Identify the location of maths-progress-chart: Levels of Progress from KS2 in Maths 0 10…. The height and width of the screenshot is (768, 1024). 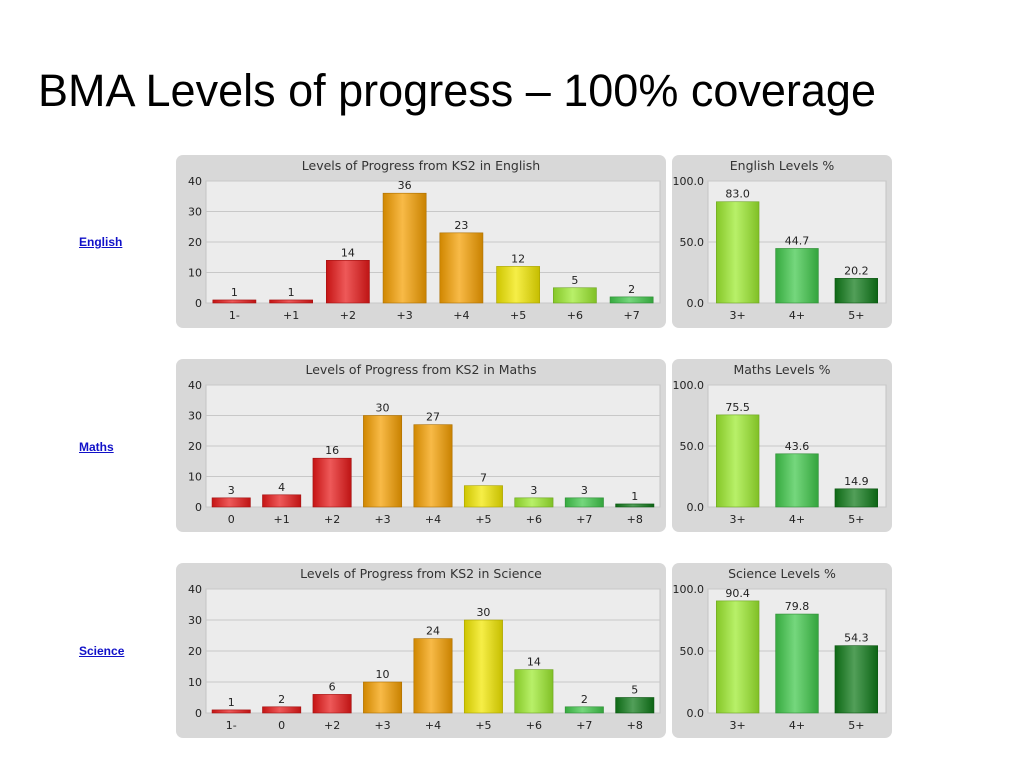
(421, 445).